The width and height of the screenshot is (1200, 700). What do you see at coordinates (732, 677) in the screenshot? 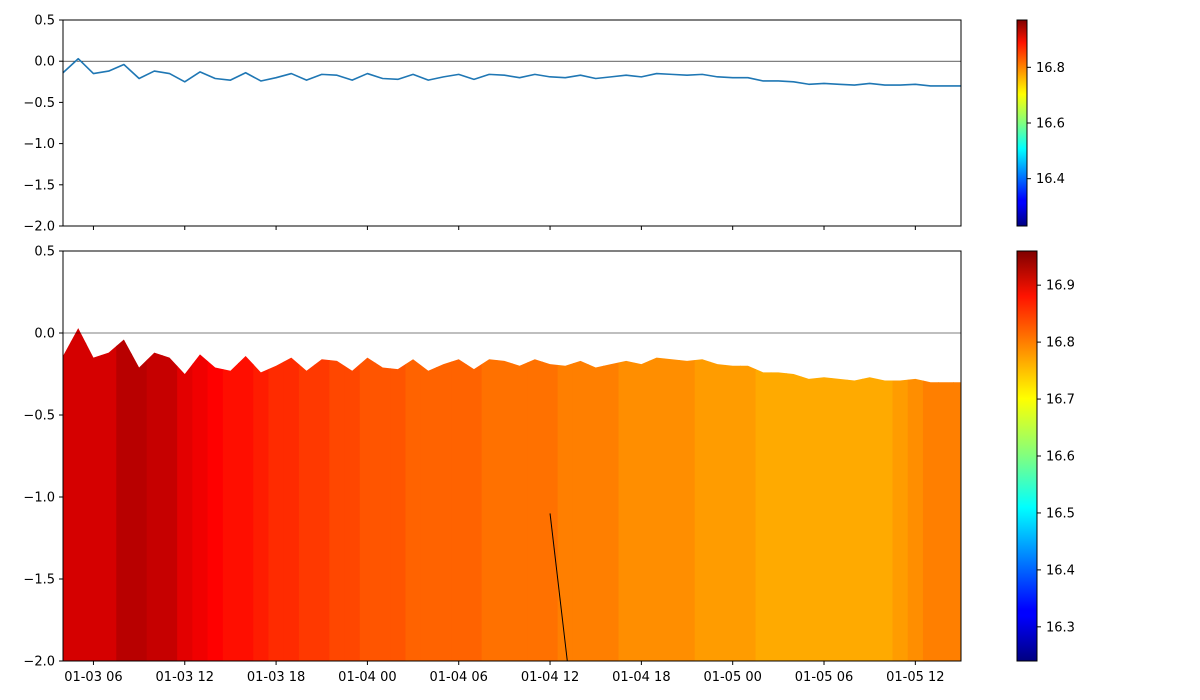
I see `x-tick-label: 01-05 00` at bounding box center [732, 677].